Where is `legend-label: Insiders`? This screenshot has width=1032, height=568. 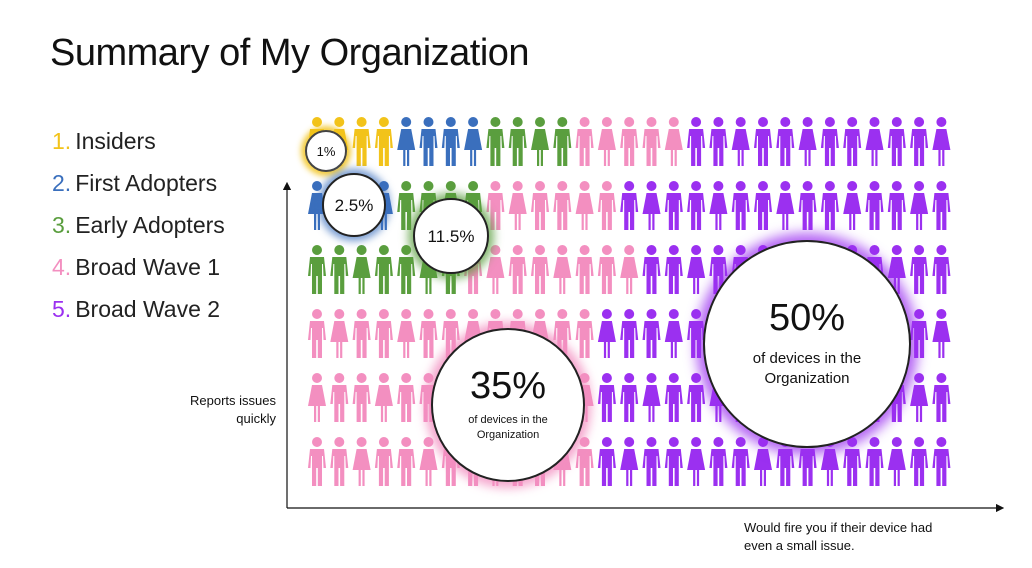 legend-label: Insiders is located at coordinates (115, 141).